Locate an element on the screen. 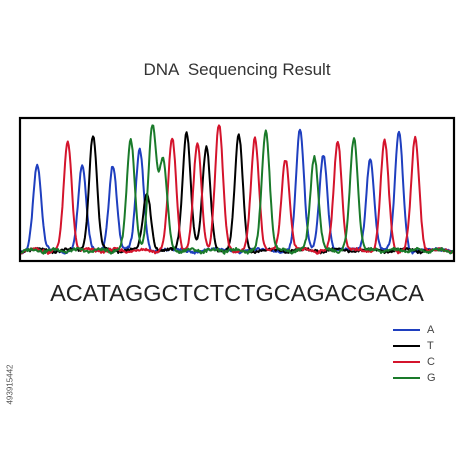  legend-swatch-a is located at coordinates (406, 330).